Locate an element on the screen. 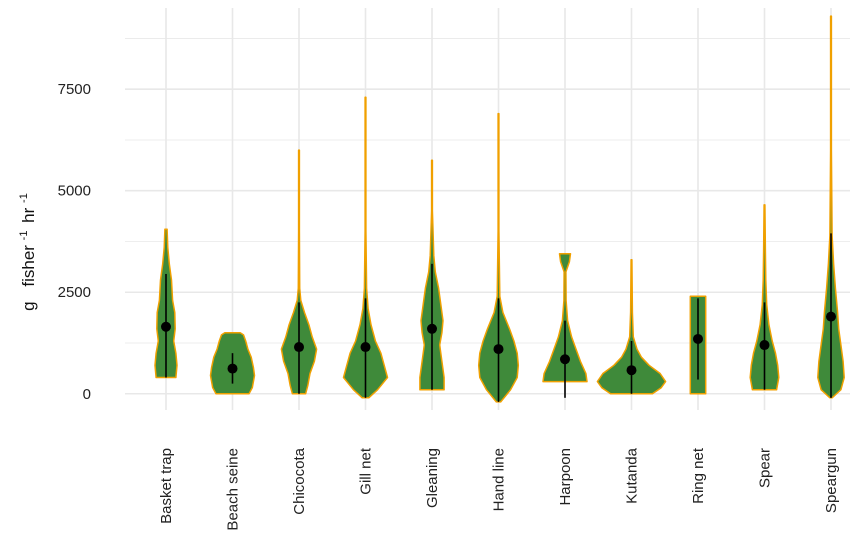 This screenshot has width=858, height=560. x-tick-label: Hand line is located at coordinates (499, 479).